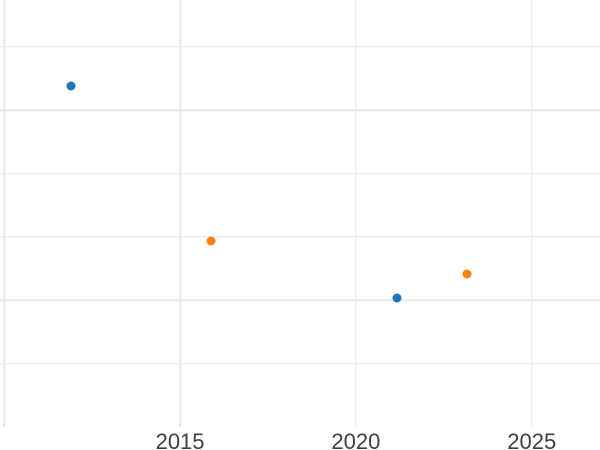  Describe the element at coordinates (180, 439) in the screenshot. I see `x-tick-label: 2015` at that location.